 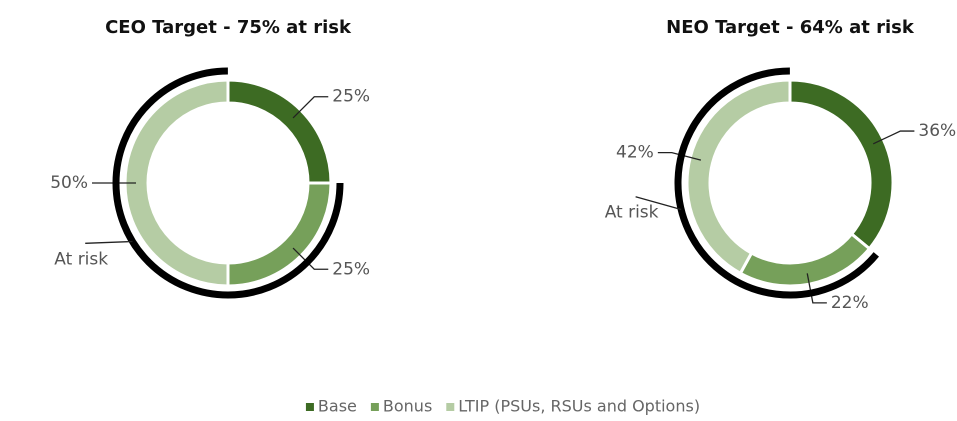 What do you see at coordinates (850, 303) in the screenshot?
I see `data-label: 22%` at bounding box center [850, 303].